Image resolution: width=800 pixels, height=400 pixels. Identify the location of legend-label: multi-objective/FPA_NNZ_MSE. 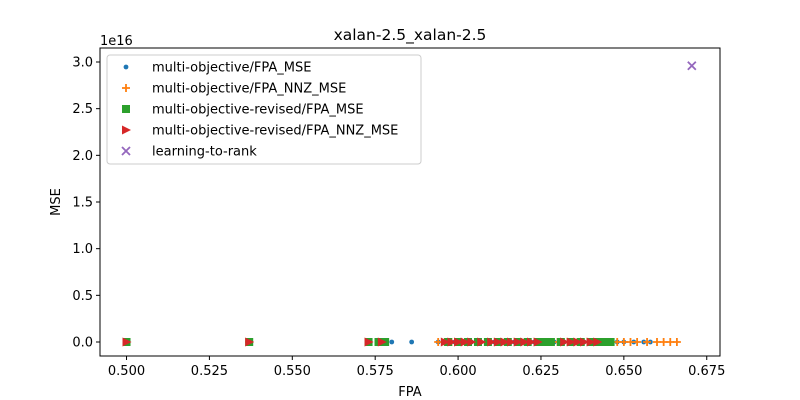
(249, 89).